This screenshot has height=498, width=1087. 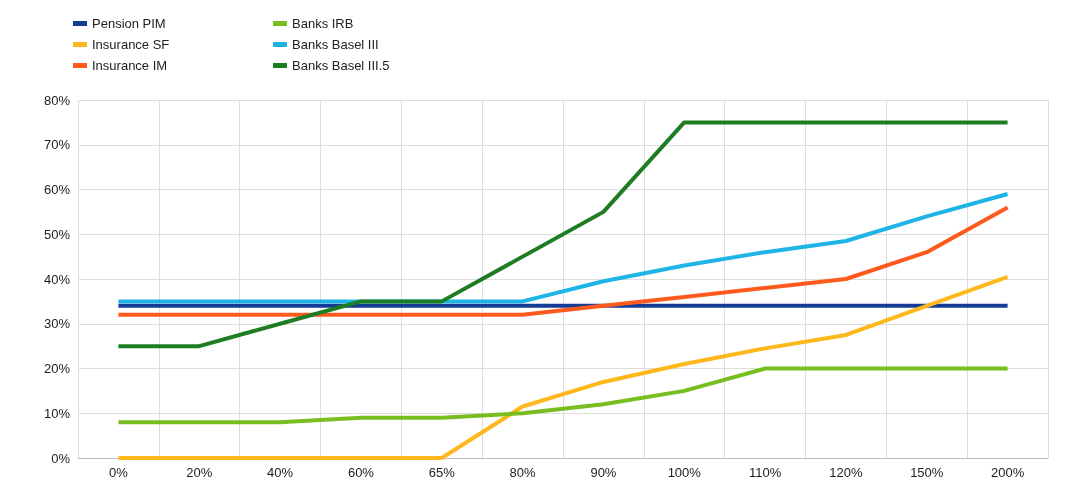 What do you see at coordinates (341, 65) in the screenshot?
I see `legend-label: Banks Basel III.5` at bounding box center [341, 65].